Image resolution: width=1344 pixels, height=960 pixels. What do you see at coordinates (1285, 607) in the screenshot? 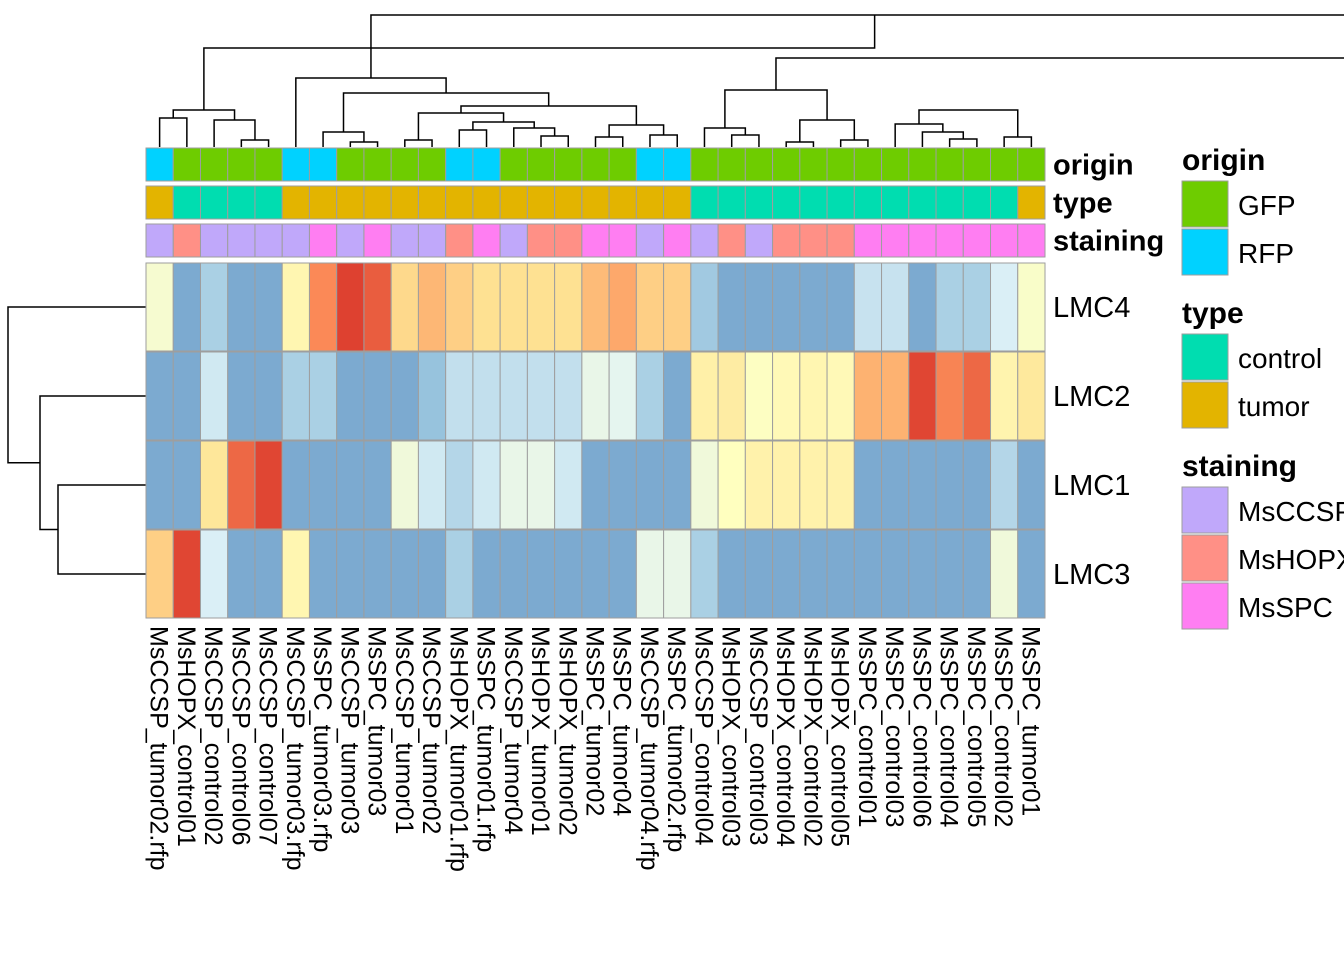
I see `legend-label: MsSPC` at bounding box center [1285, 607].